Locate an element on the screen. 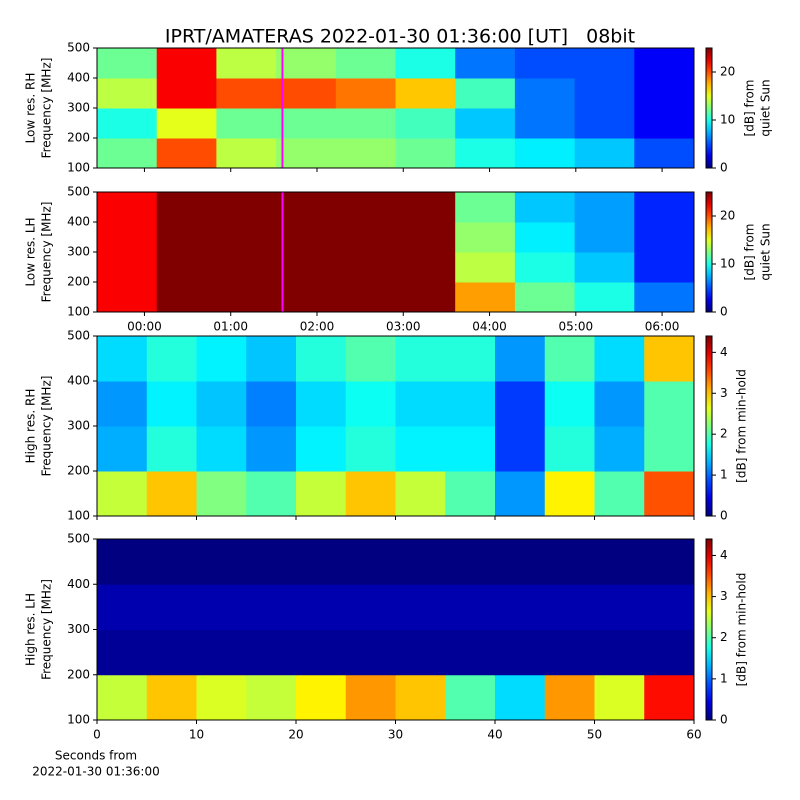 The width and height of the screenshot is (800, 800). y-axis-label: High res. RH is located at coordinates (31, 426).